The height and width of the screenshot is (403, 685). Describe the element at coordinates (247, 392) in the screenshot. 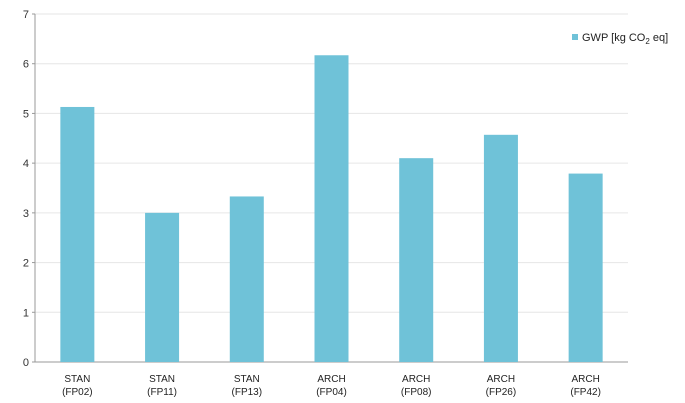

I see `x-tick-label-line: (FP13)` at that location.